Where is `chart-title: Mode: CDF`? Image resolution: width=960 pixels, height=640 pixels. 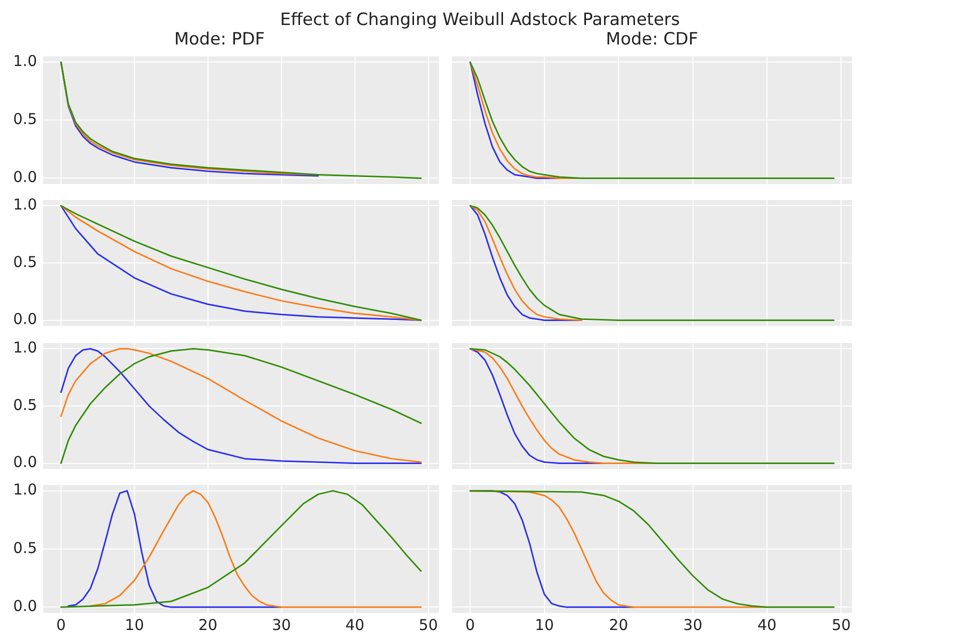
chart-title: Mode: CDF is located at coordinates (652, 40).